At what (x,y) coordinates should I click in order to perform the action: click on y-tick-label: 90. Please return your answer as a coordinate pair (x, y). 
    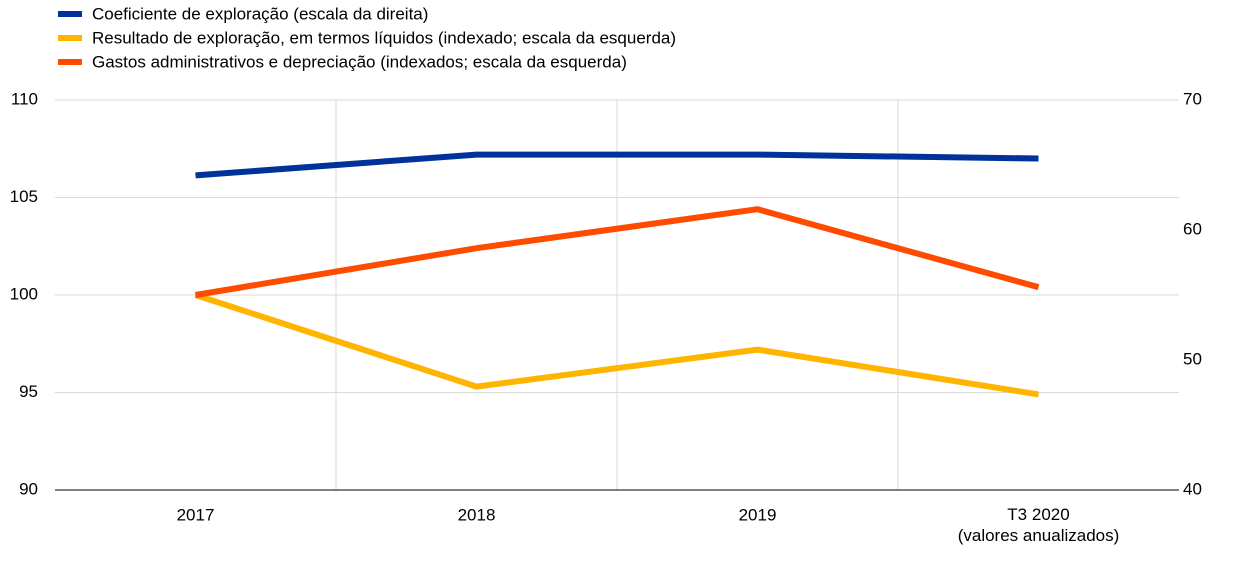
    Looking at the image, I should click on (28, 488).